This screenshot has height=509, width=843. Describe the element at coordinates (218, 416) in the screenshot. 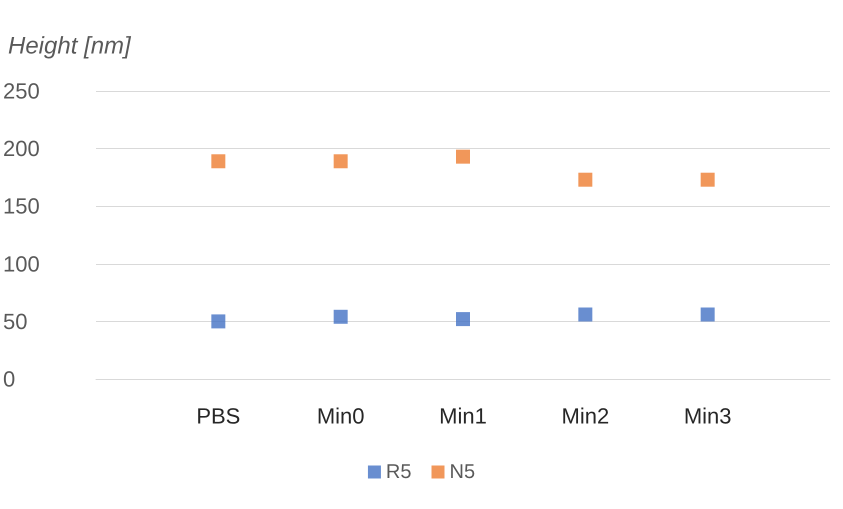

I see `x-tick-label: PBS` at that location.